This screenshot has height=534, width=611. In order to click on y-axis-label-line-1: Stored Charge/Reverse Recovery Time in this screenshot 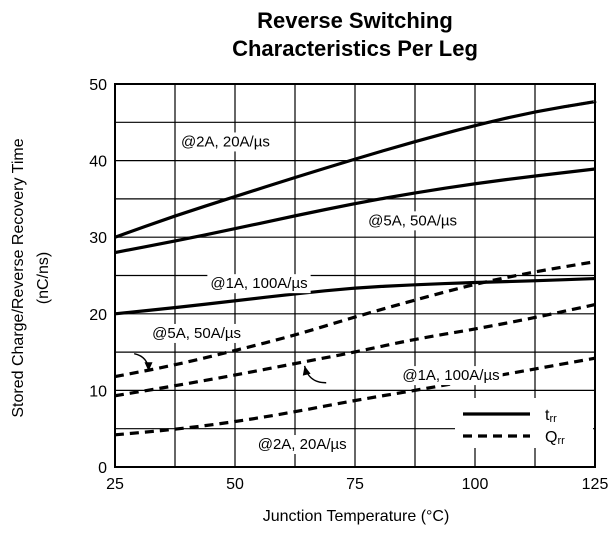, I will do `click(18, 277)`.